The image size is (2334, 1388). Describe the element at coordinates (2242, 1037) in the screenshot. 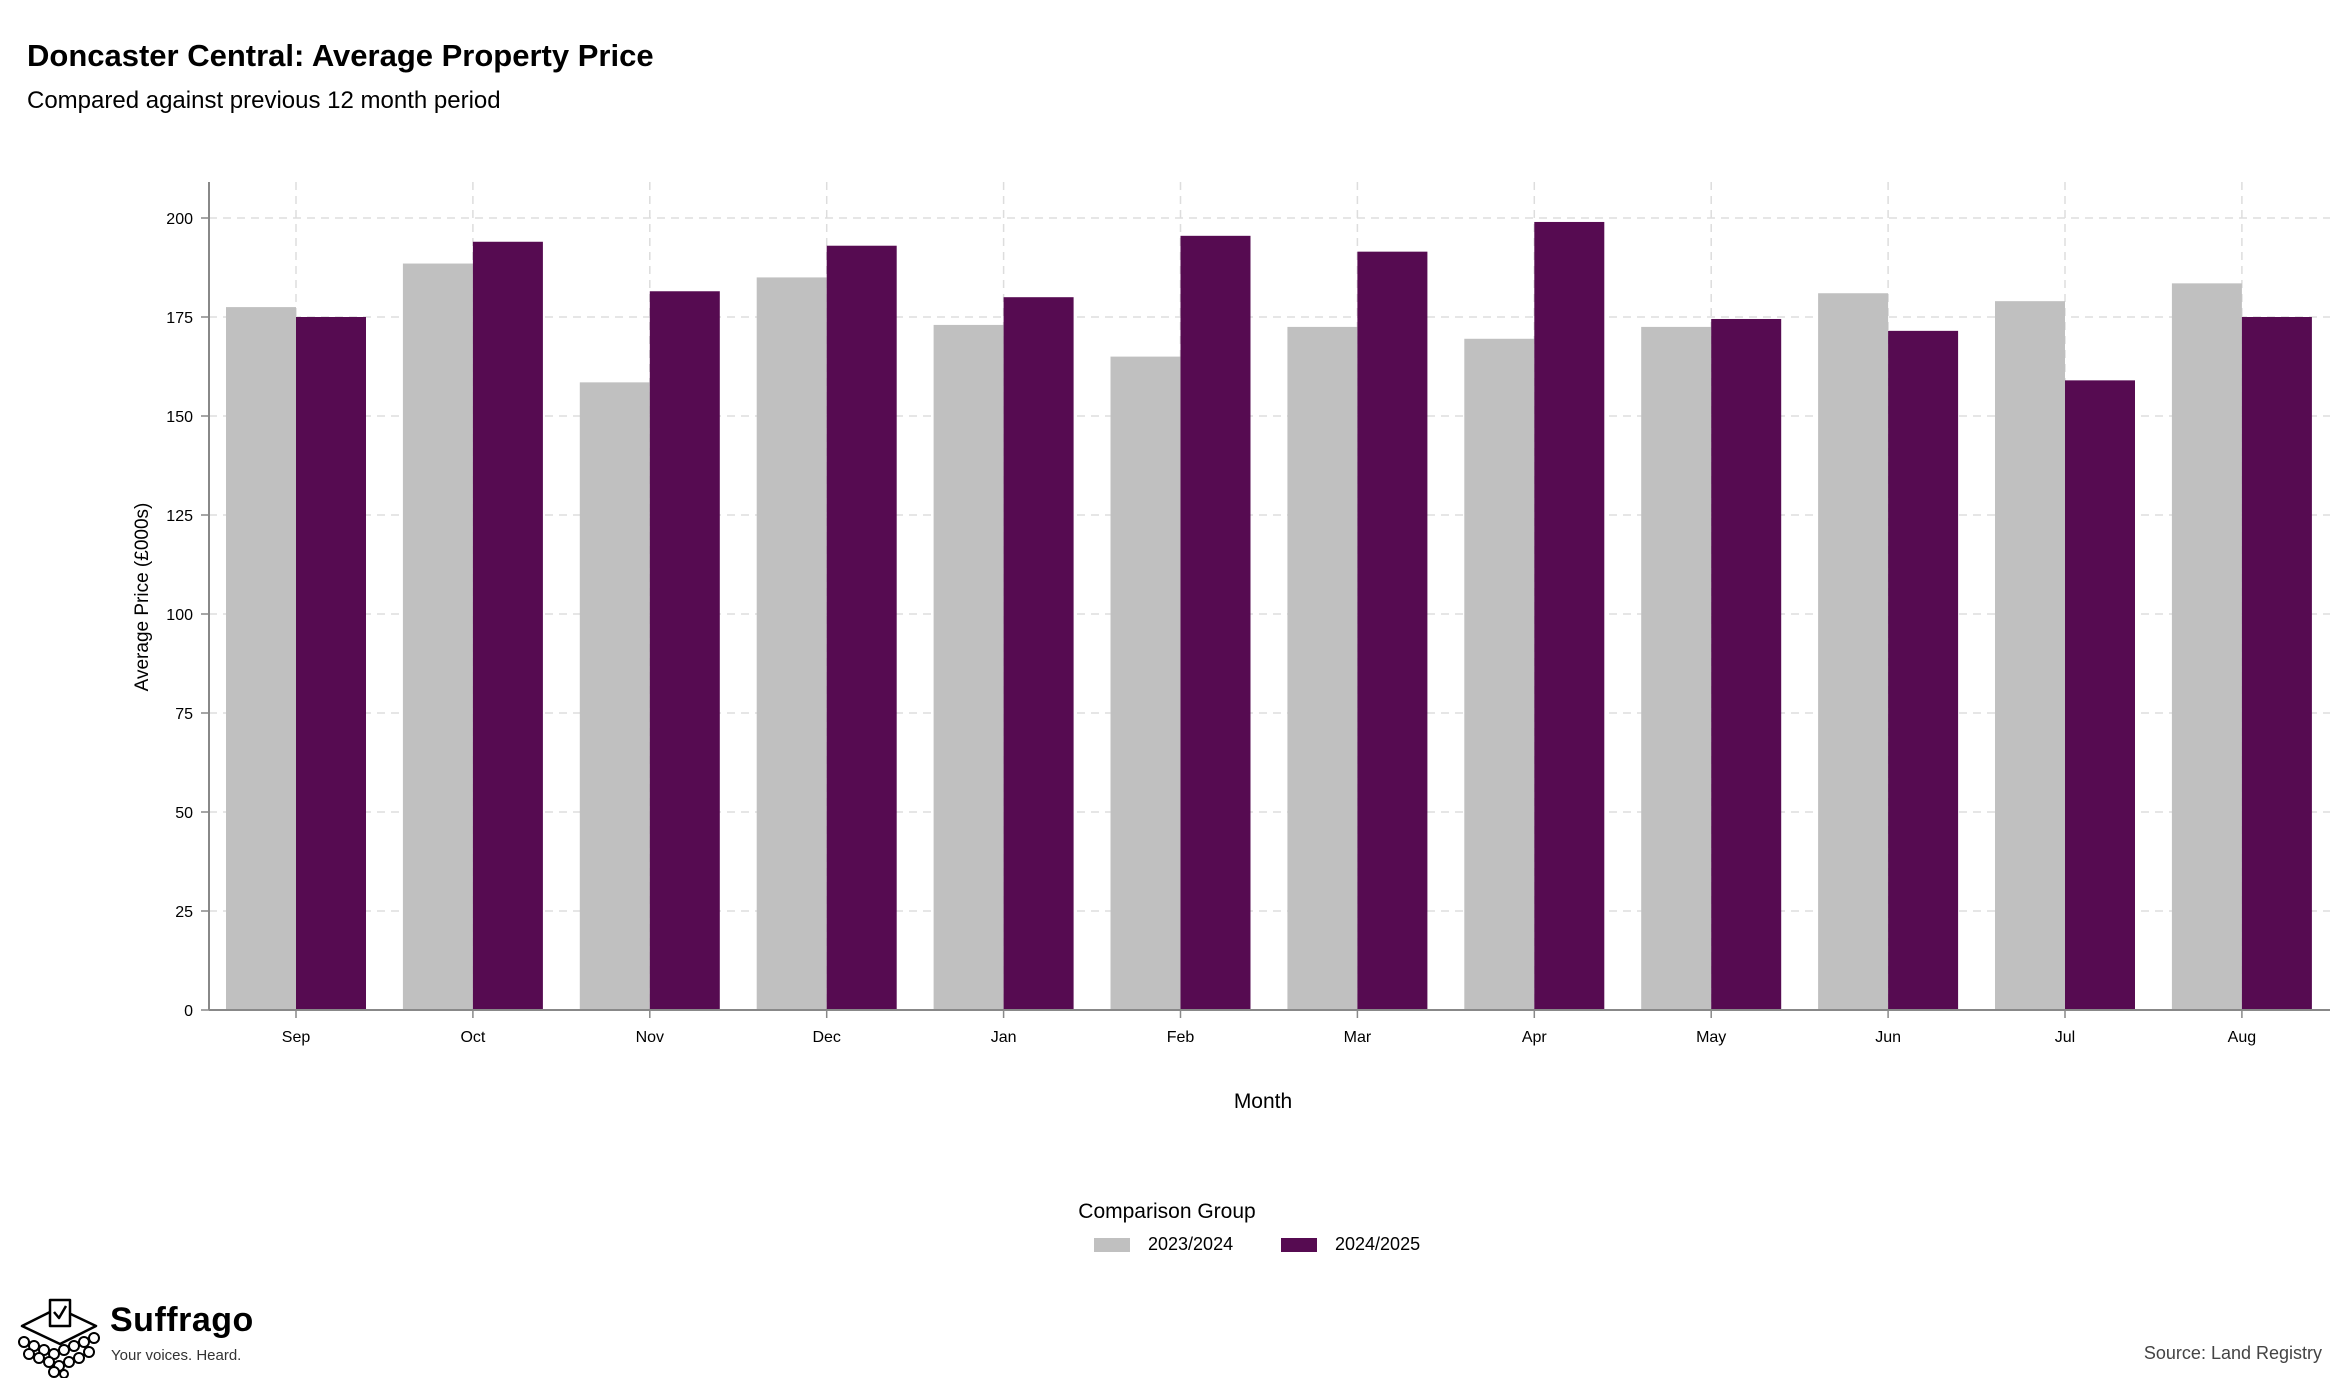

I see `x-tick-label: Aug` at that location.